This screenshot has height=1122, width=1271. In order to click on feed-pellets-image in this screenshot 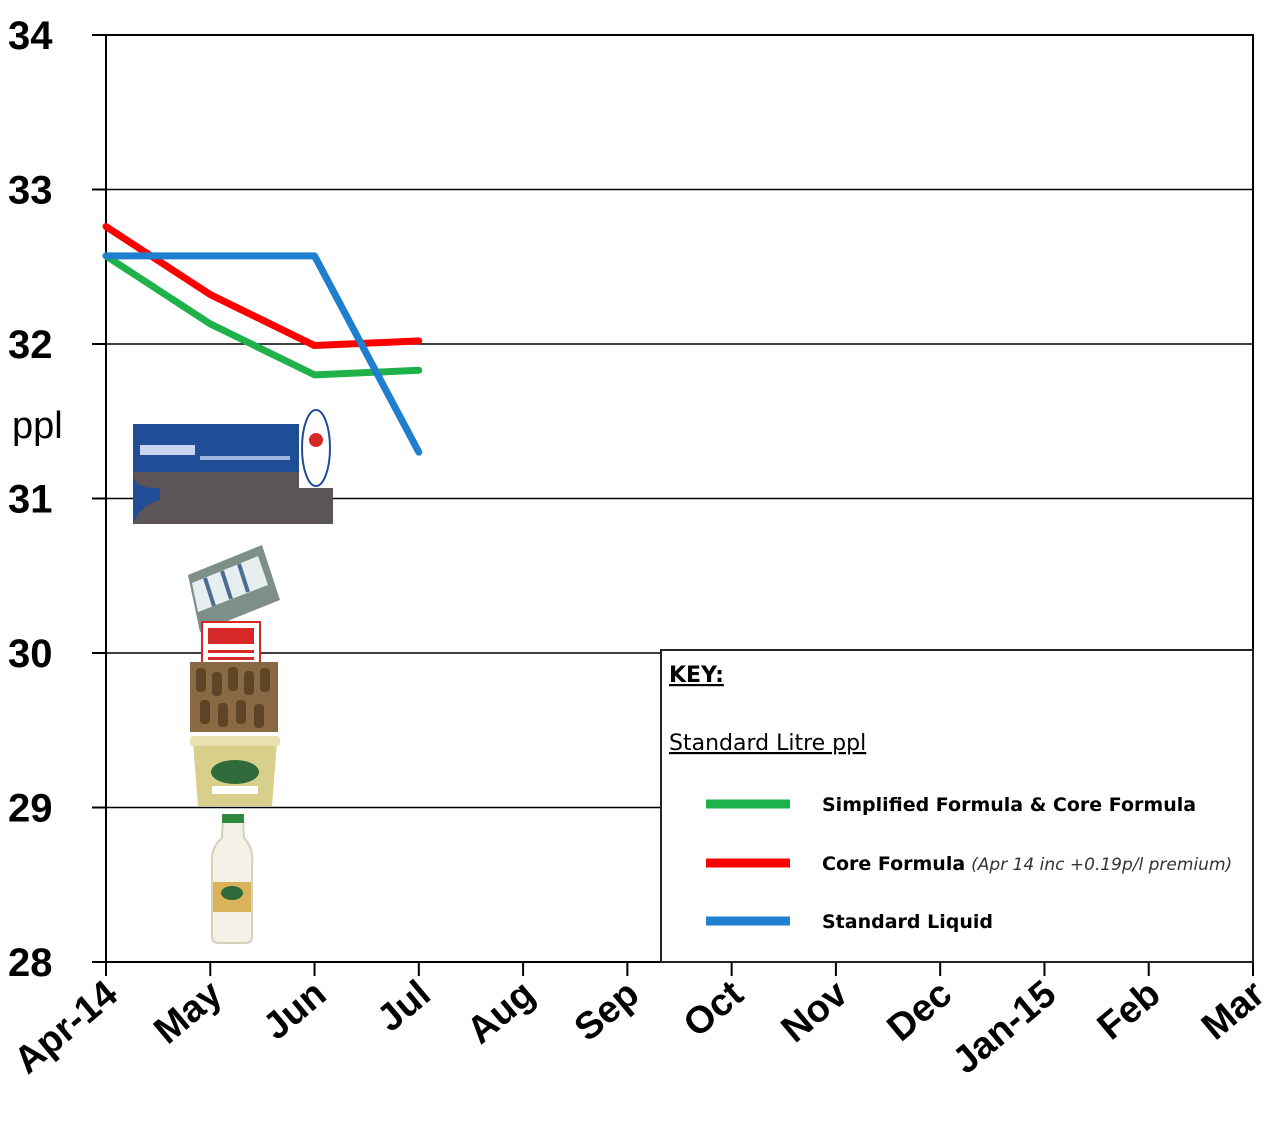, I will do `click(234, 697)`.